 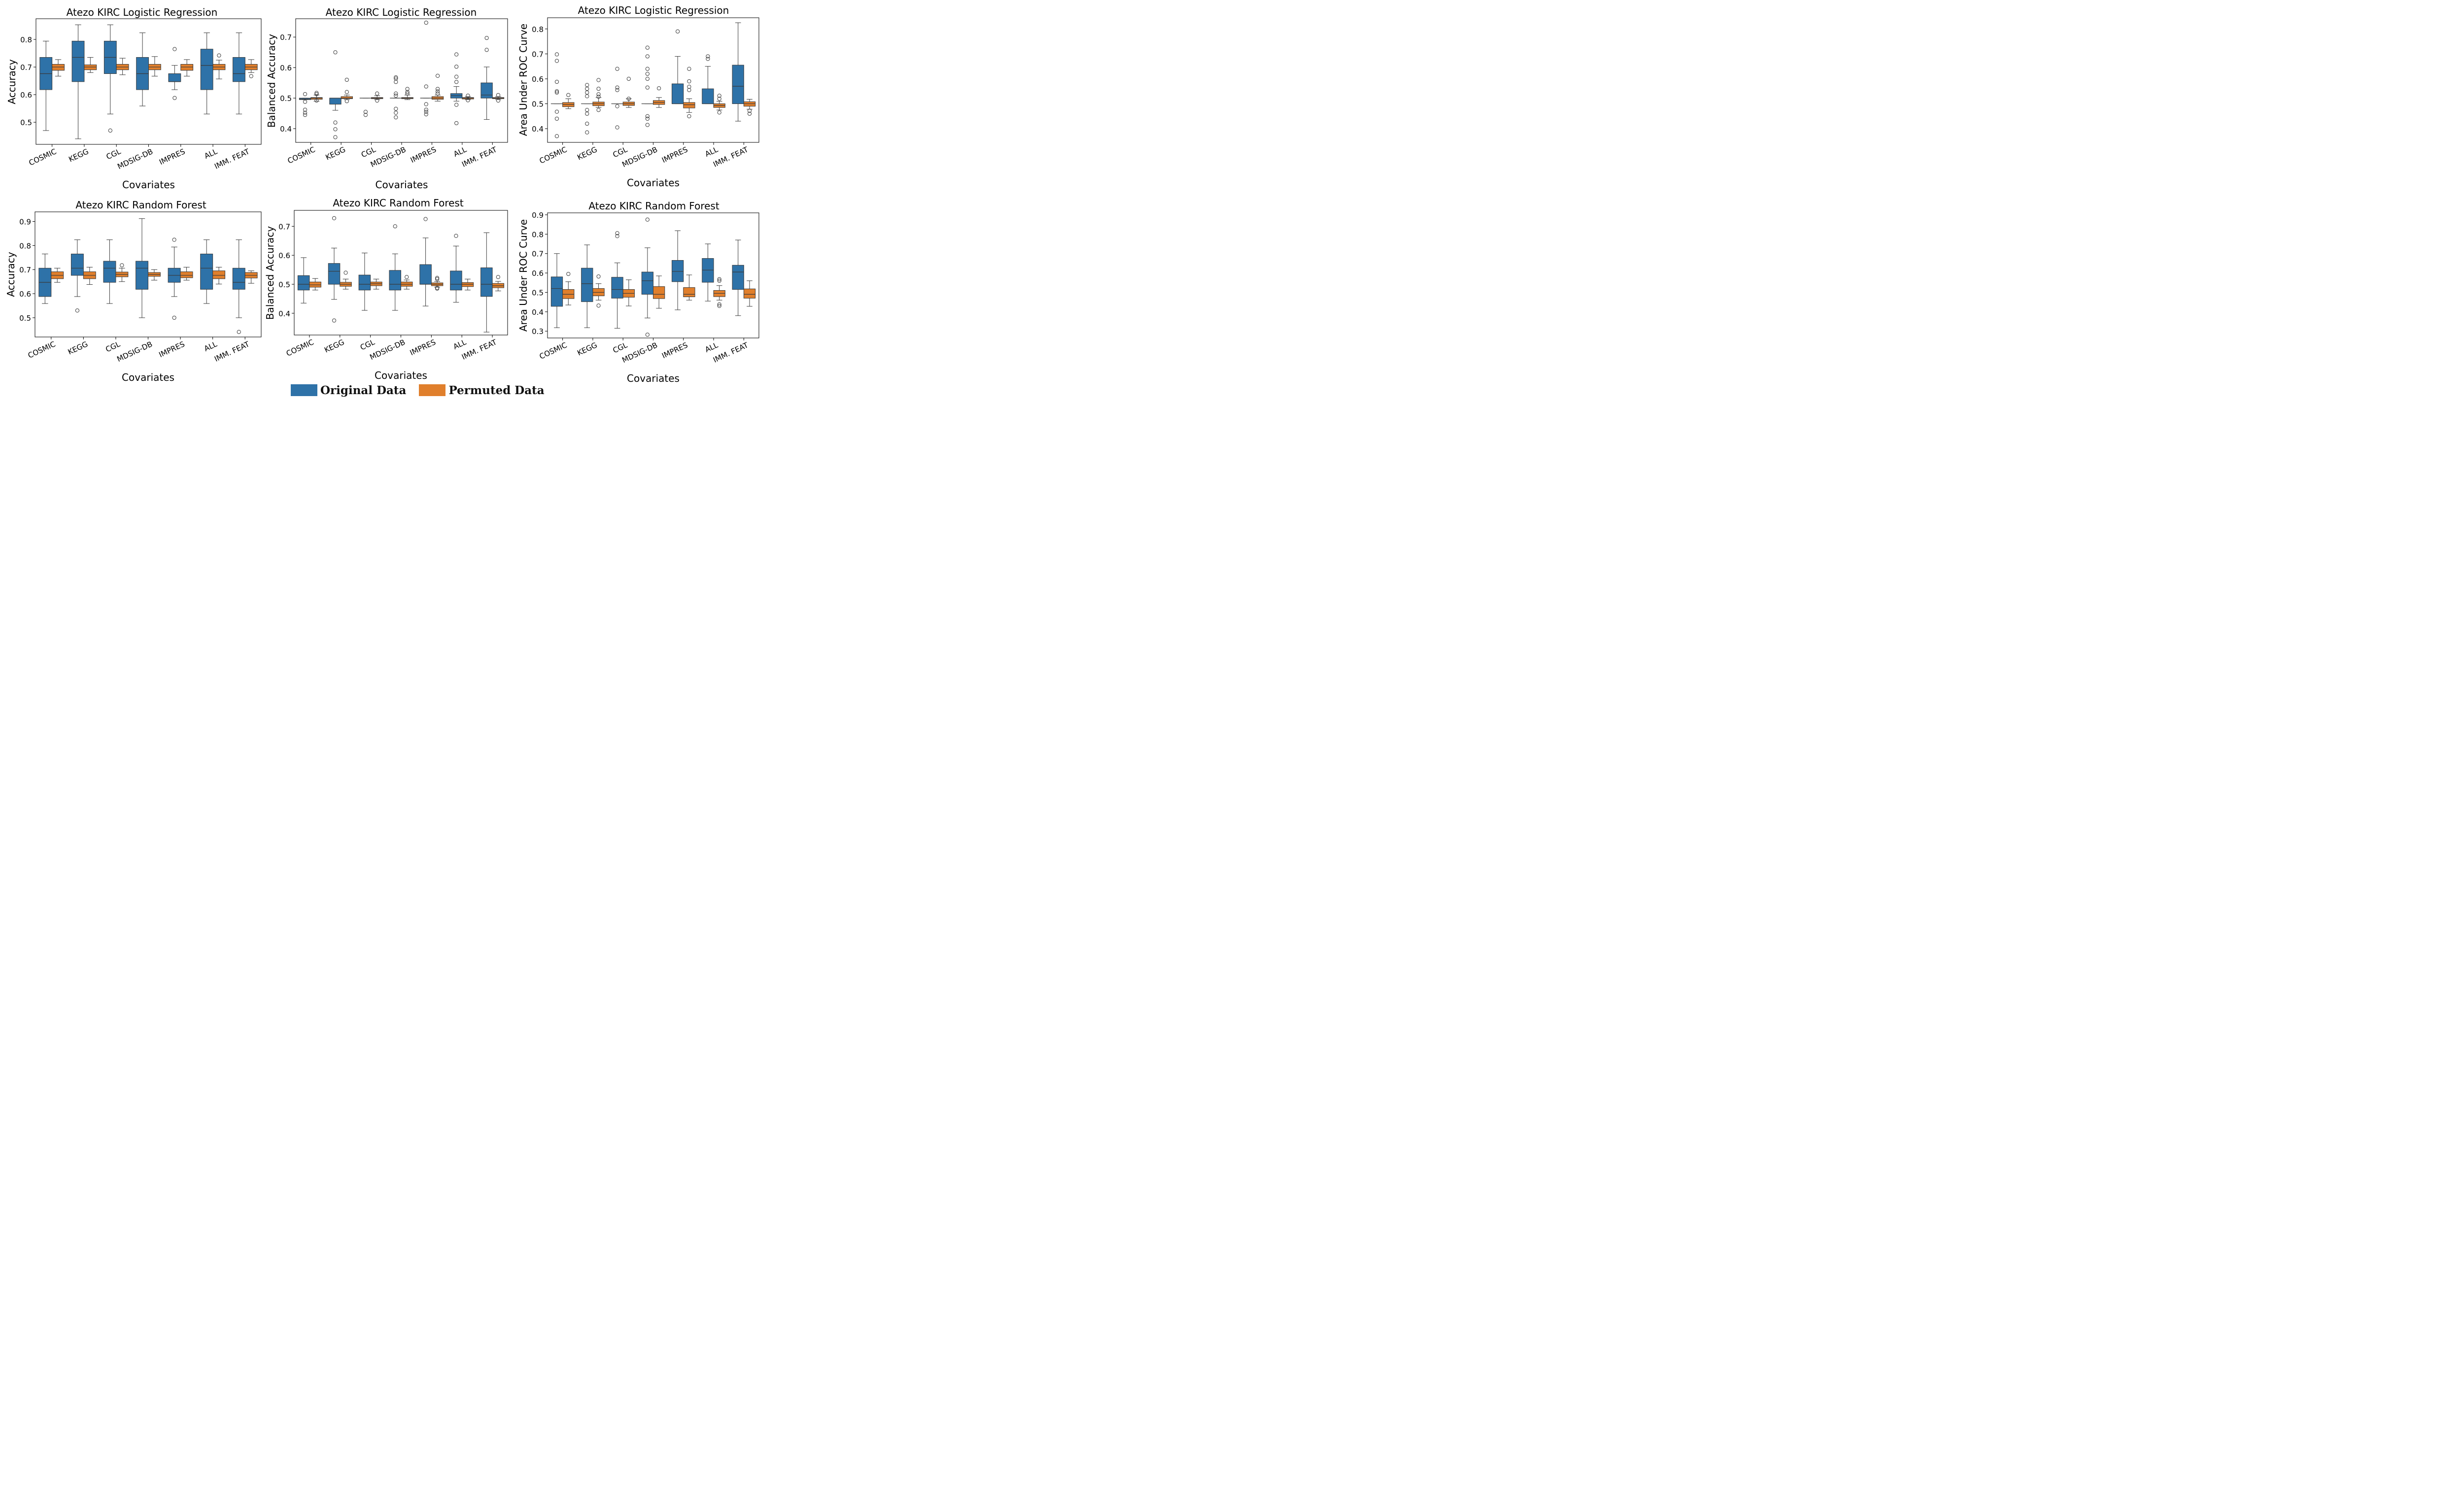 What do you see at coordinates (620, 347) in the screenshot?
I see `chart-6-x-tick-label: CGL` at bounding box center [620, 347].